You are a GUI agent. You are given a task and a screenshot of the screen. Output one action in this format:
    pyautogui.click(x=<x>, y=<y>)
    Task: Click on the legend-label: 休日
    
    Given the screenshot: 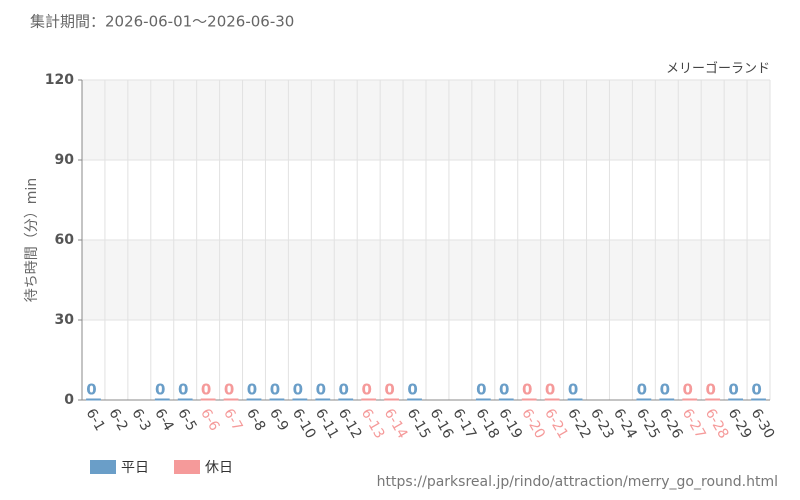 What is the action you would take?
    pyautogui.click(x=219, y=468)
    